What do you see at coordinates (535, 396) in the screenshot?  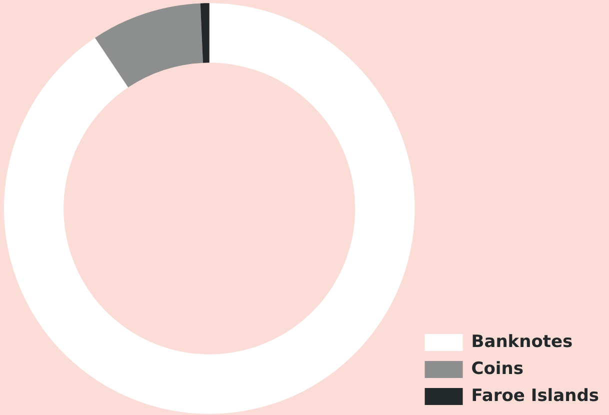 I see `legend-label: Faroe Islands` at bounding box center [535, 396].